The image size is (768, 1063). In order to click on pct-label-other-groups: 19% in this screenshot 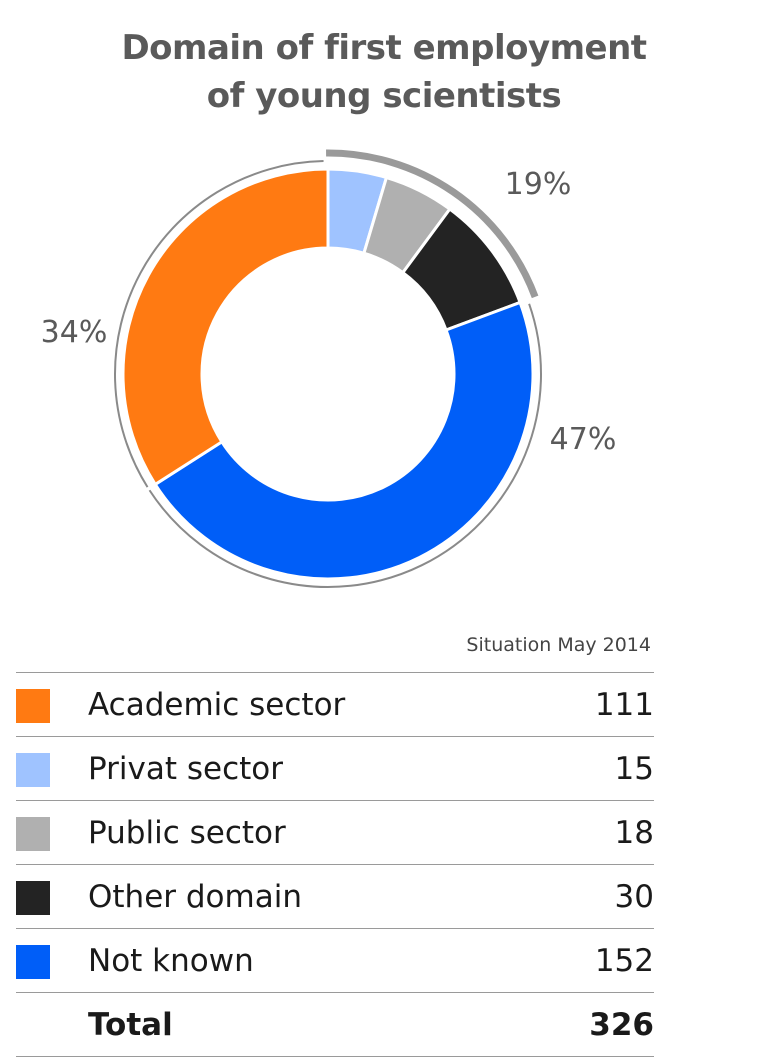, I will do `click(538, 184)`.